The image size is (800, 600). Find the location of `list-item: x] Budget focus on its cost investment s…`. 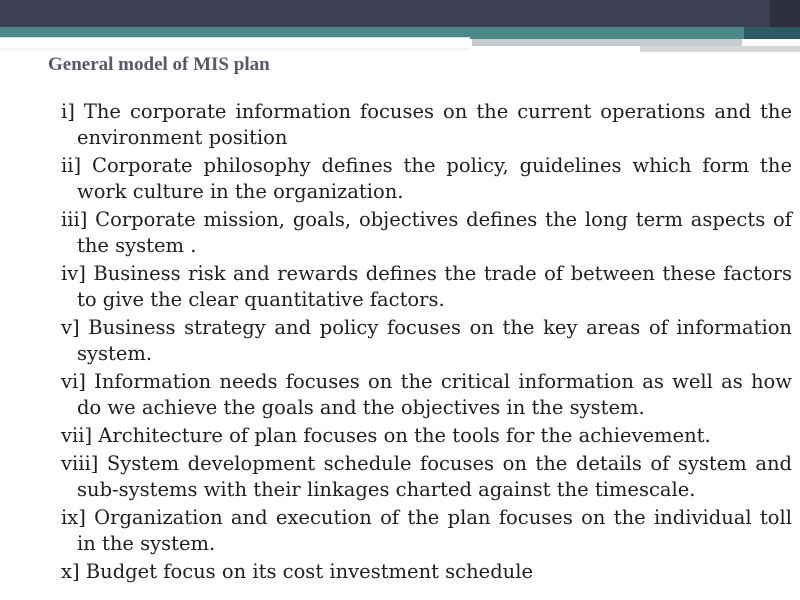

list-item: x] Budget focus on its cost investment s… is located at coordinates (426, 572).